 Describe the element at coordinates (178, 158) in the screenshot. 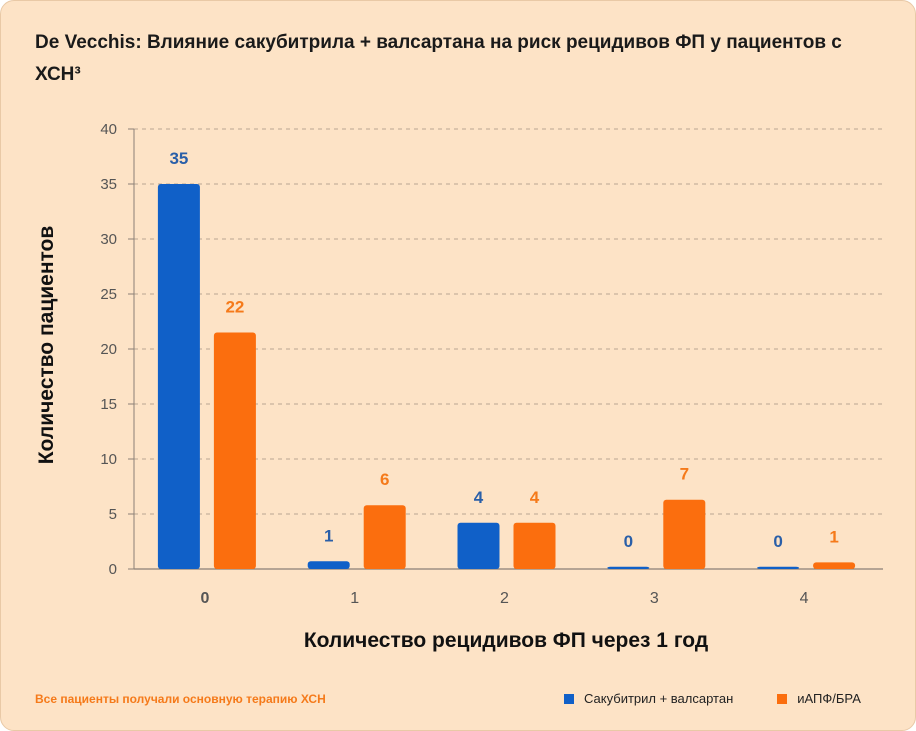

I see `data-label-series-1: 35` at that location.